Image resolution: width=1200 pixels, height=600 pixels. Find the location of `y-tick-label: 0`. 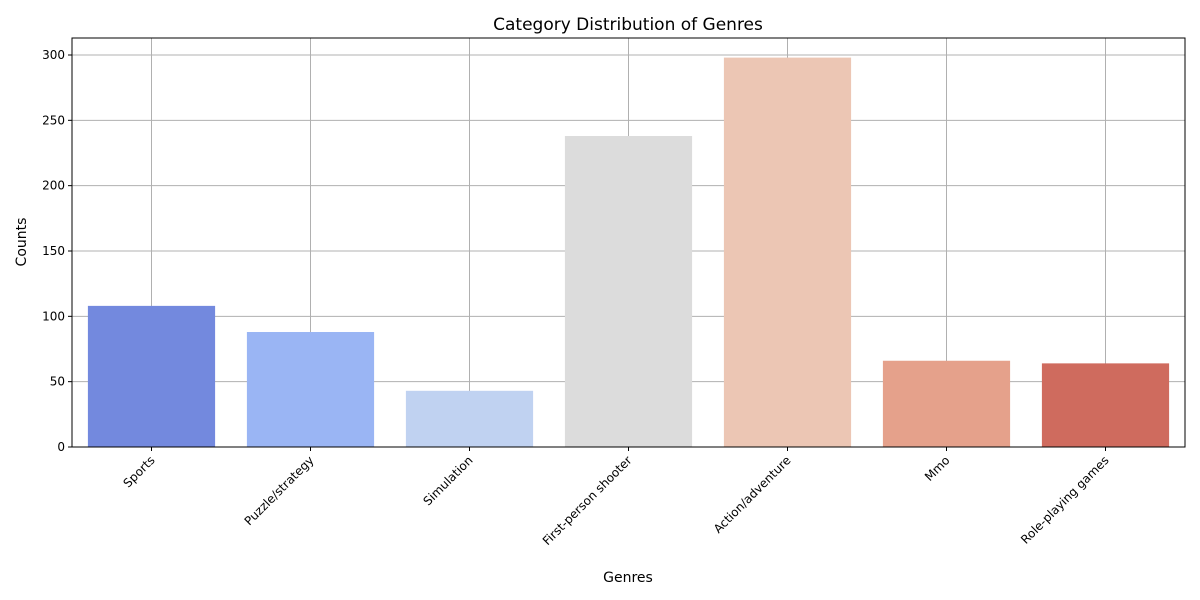

y-tick-label: 0 is located at coordinates (61, 447).